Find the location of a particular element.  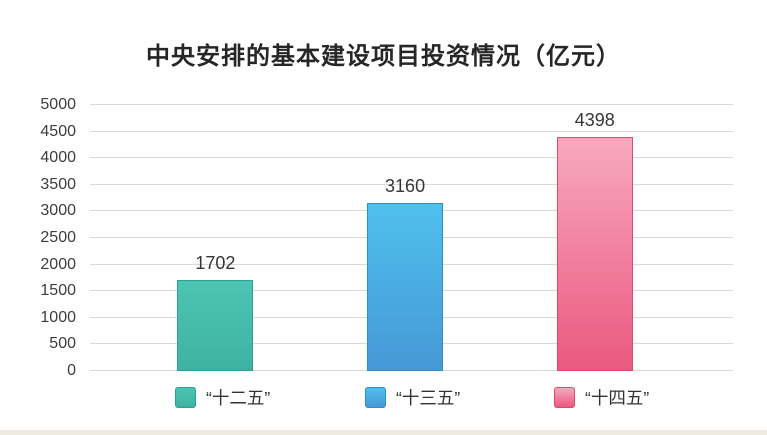

ytick-label-2500: 2500 is located at coordinates (58, 237).